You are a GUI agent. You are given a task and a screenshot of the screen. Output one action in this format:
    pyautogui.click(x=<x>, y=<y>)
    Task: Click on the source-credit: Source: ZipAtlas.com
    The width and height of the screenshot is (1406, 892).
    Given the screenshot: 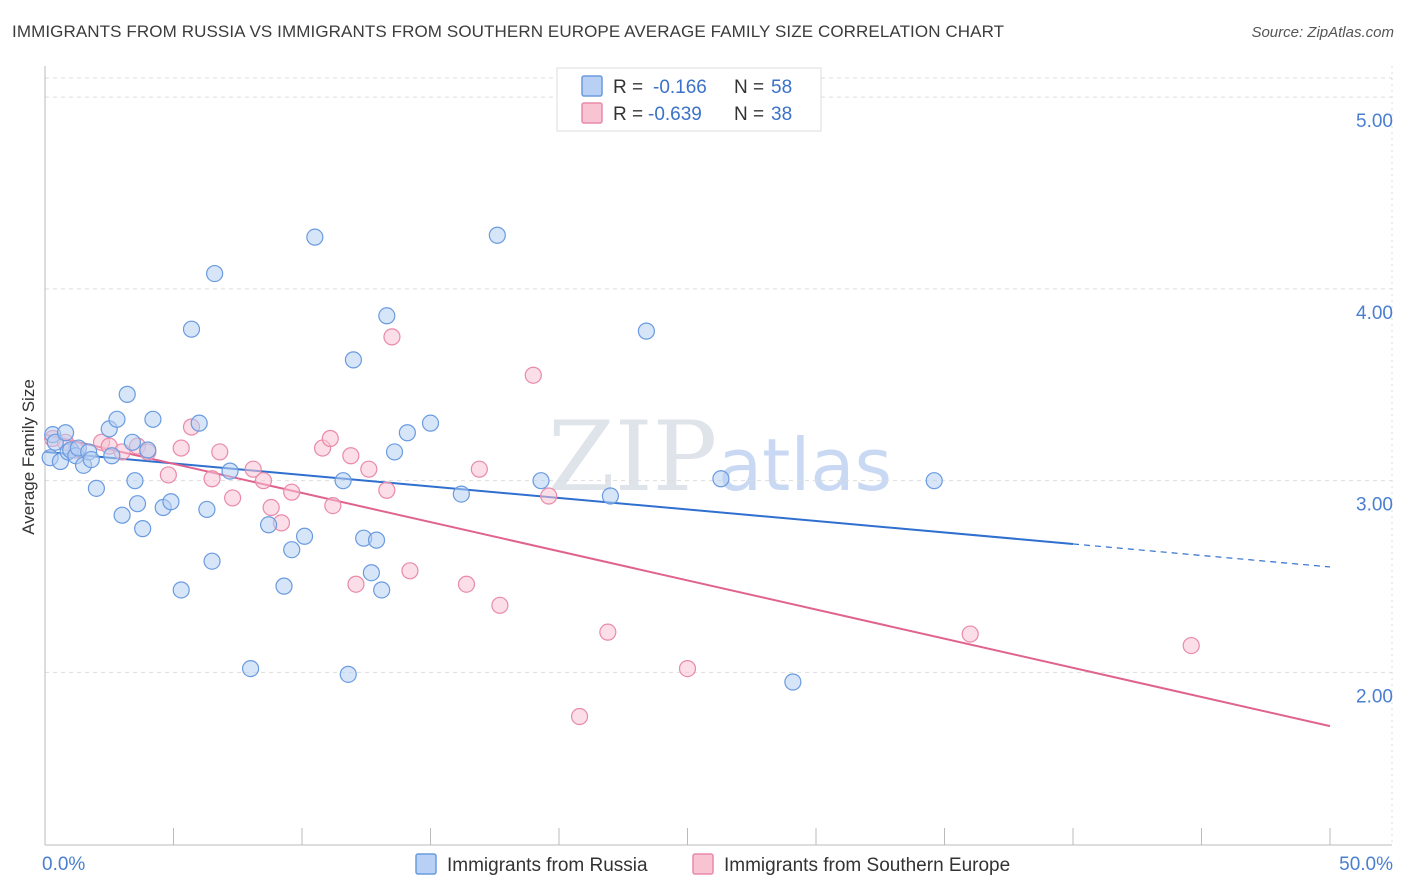 What is the action you would take?
    pyautogui.click(x=1322, y=32)
    